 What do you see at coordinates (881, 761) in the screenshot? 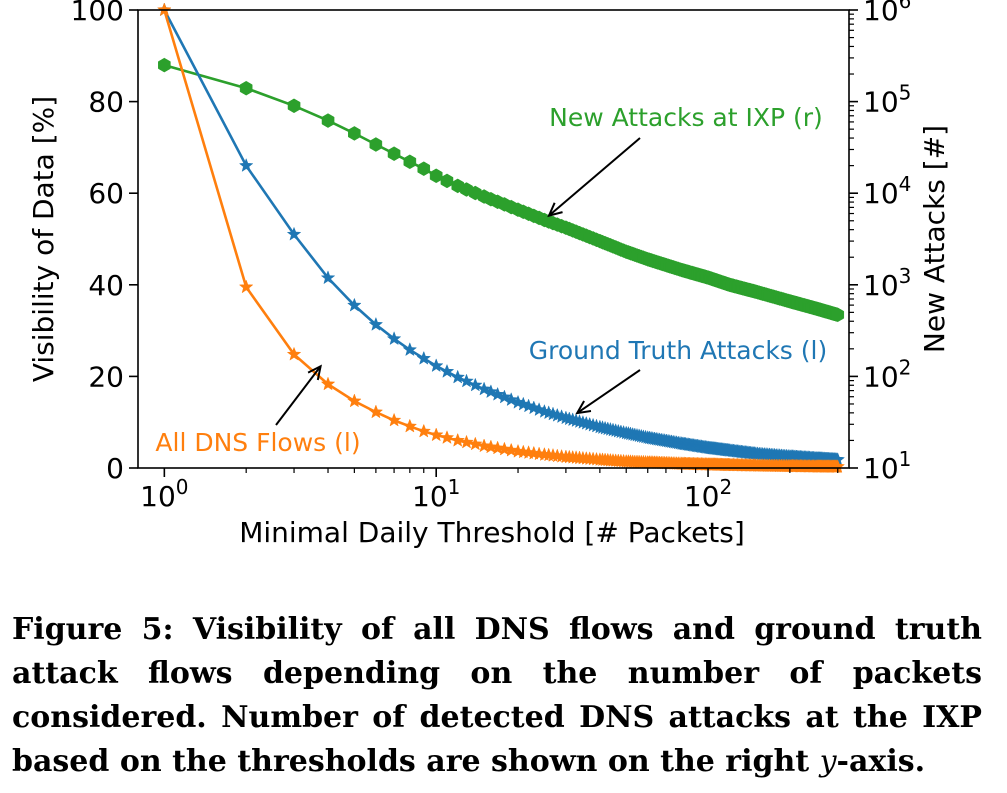
I see `caption-tail: -axis.` at bounding box center [881, 761].